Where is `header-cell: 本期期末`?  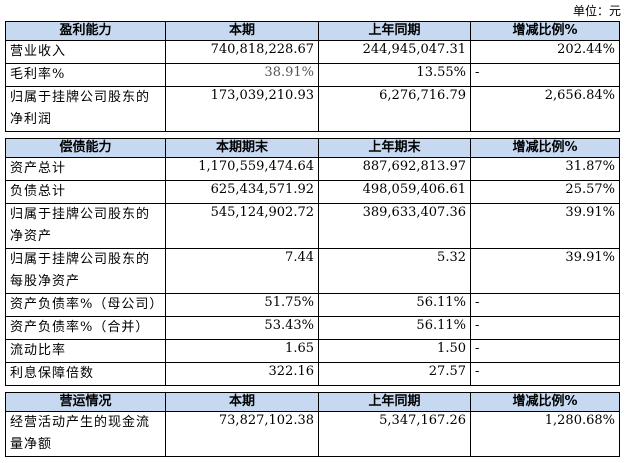 header-cell: 本期期末 is located at coordinates (242, 148).